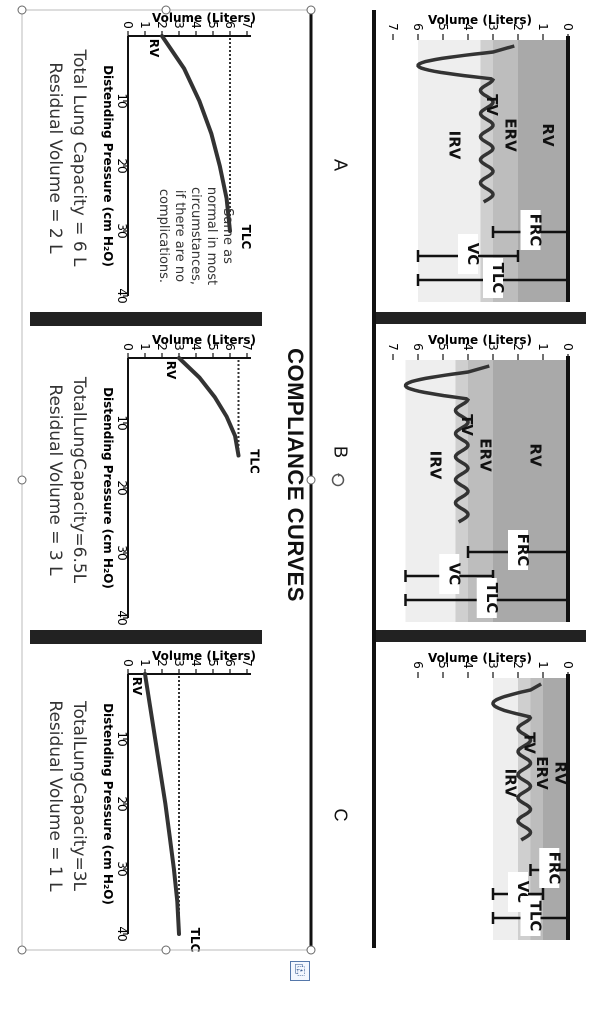 The image size is (591, 1024). Describe the element at coordinates (108, 488) in the screenshot. I see `pressure-axis-title: Distending Pressure (cm H₂O)` at that location.